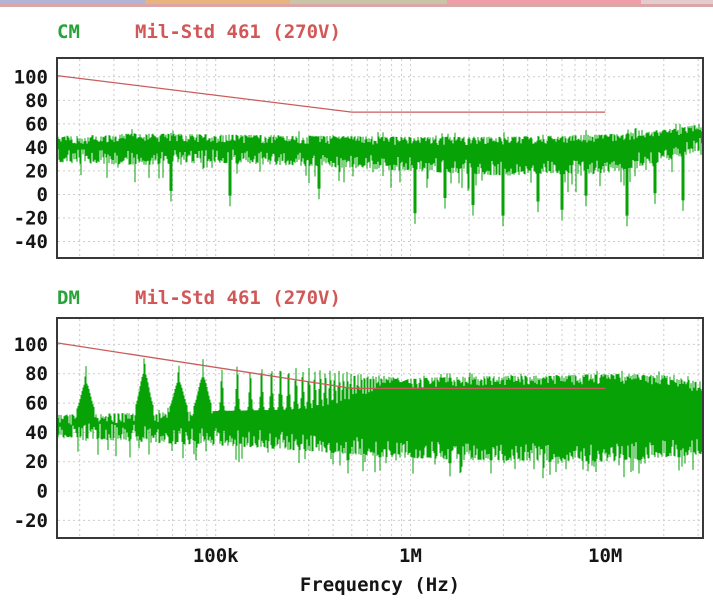 This screenshot has width=713, height=600. I want to click on strip-segment-khaki, so click(368, 2).